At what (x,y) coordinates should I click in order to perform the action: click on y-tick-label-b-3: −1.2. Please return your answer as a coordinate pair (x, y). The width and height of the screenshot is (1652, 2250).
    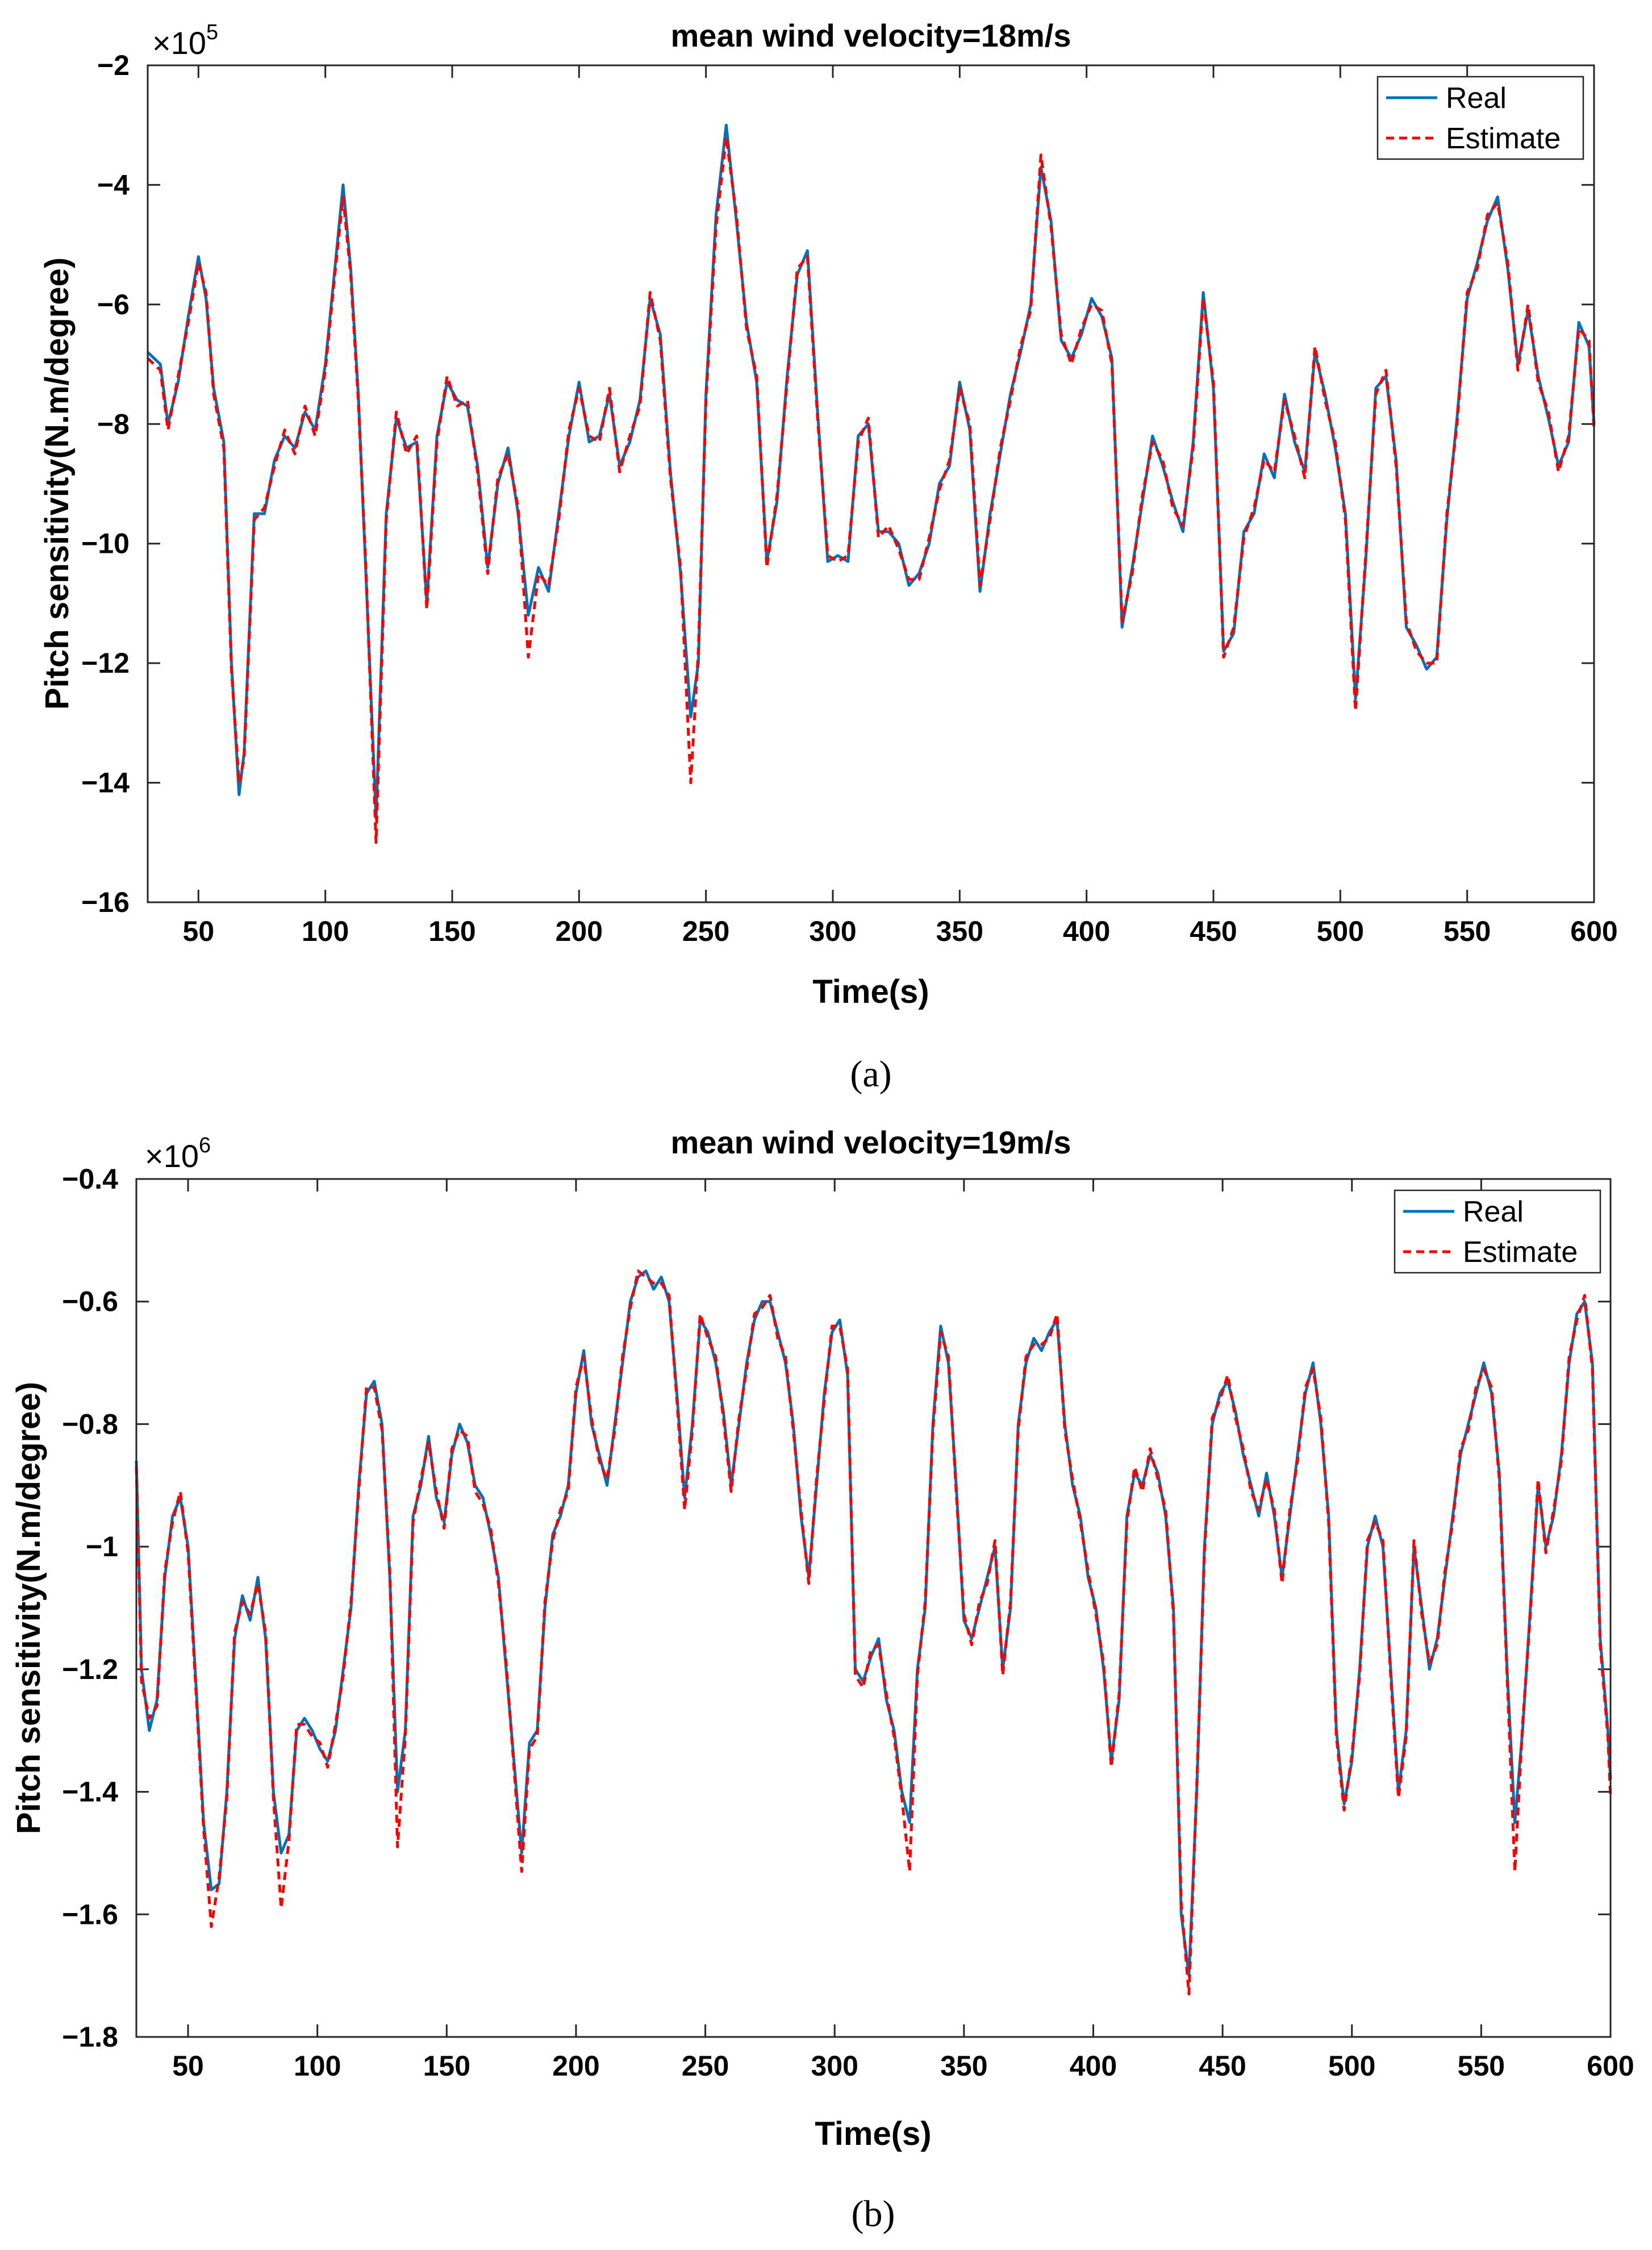
    Looking at the image, I should click on (90, 1669).